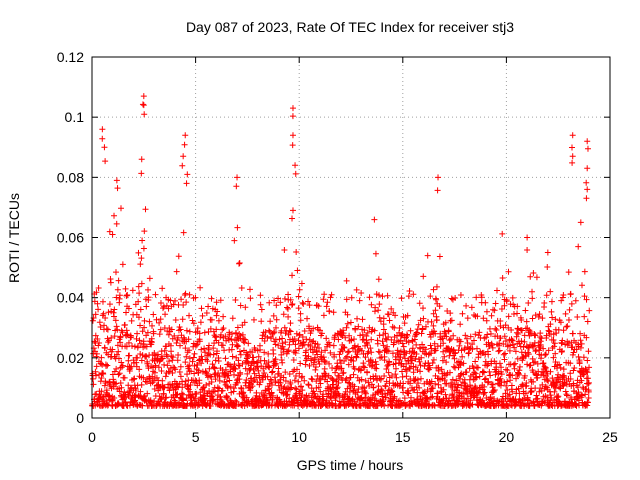  What do you see at coordinates (80, 418) in the screenshot?
I see `y-tick-label: 0` at bounding box center [80, 418].